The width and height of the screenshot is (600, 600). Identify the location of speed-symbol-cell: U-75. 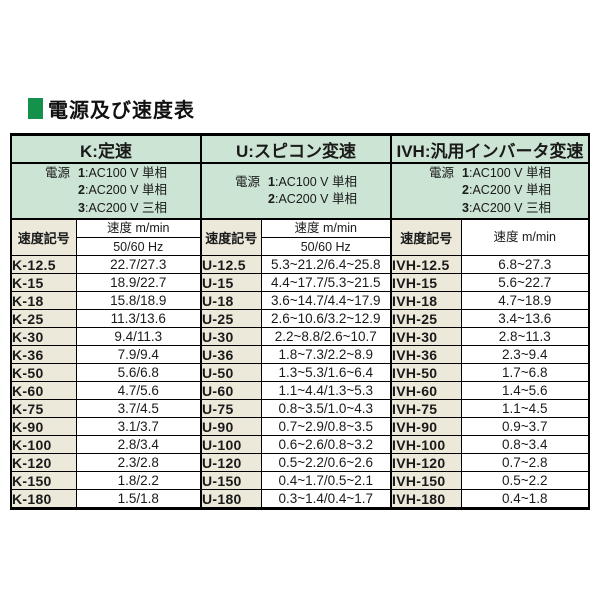
(231, 408).